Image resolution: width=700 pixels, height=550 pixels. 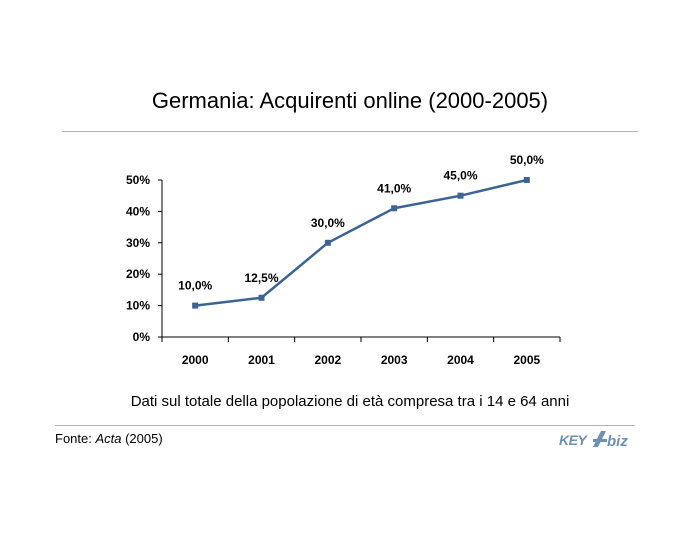 I want to click on chart-series, so click(x=361, y=243).